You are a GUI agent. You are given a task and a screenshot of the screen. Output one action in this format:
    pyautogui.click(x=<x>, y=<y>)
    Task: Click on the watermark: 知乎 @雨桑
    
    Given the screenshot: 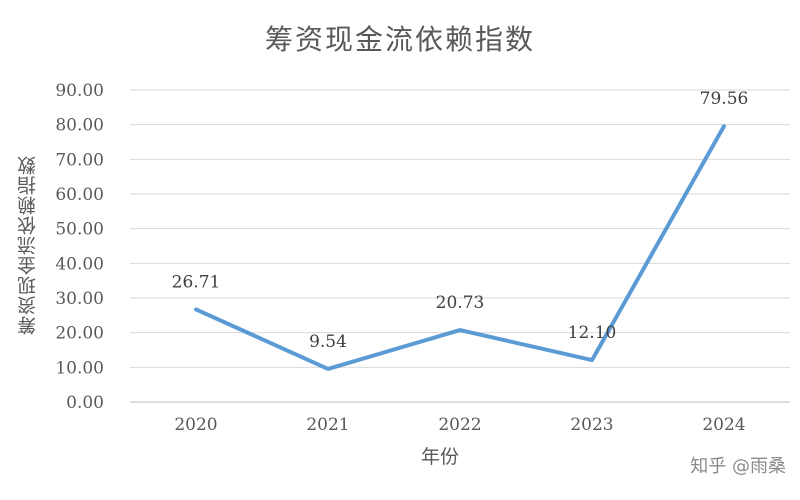 What is the action you would take?
    pyautogui.click(x=738, y=466)
    